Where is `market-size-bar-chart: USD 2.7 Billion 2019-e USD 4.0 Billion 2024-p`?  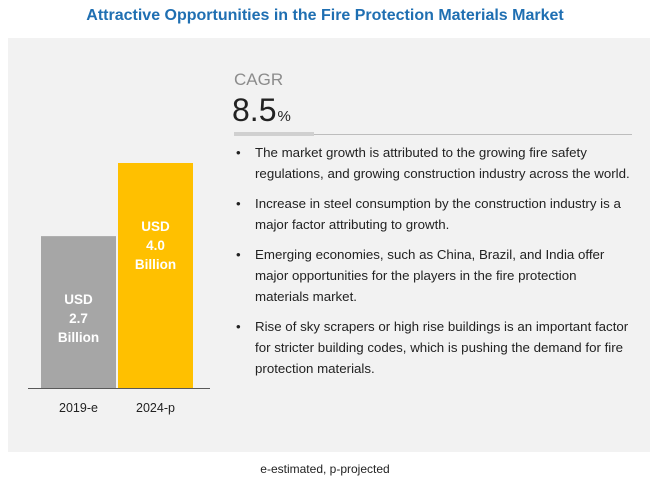
market-size-bar-chart: USD 2.7 Billion 2019-e USD 4.0 Billion 2024-p is located at coordinates (119, 289).